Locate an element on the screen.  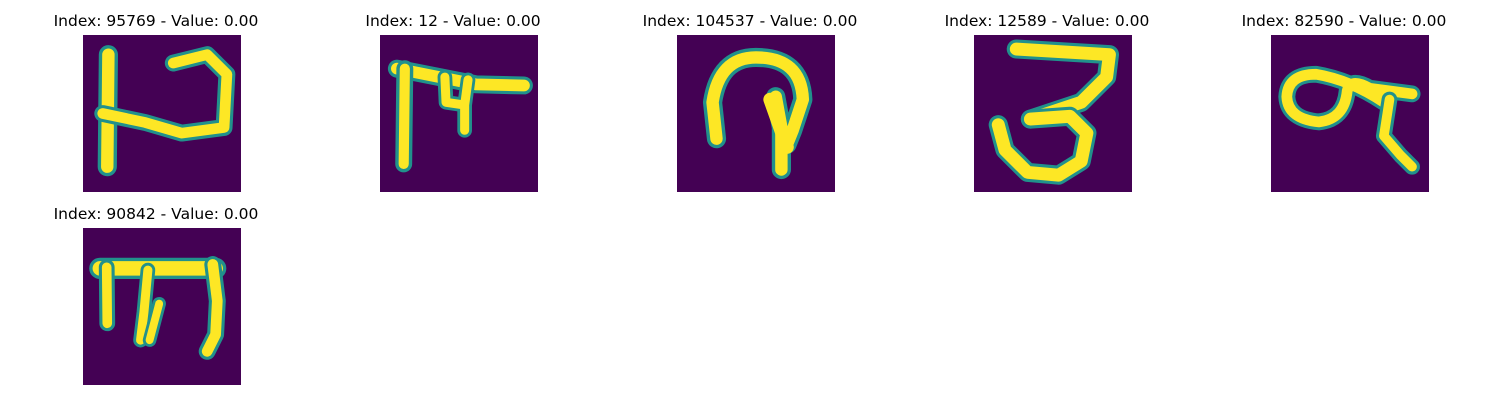
panel-title: Index: 12 - Value: 0.00 is located at coordinates (453, 21).